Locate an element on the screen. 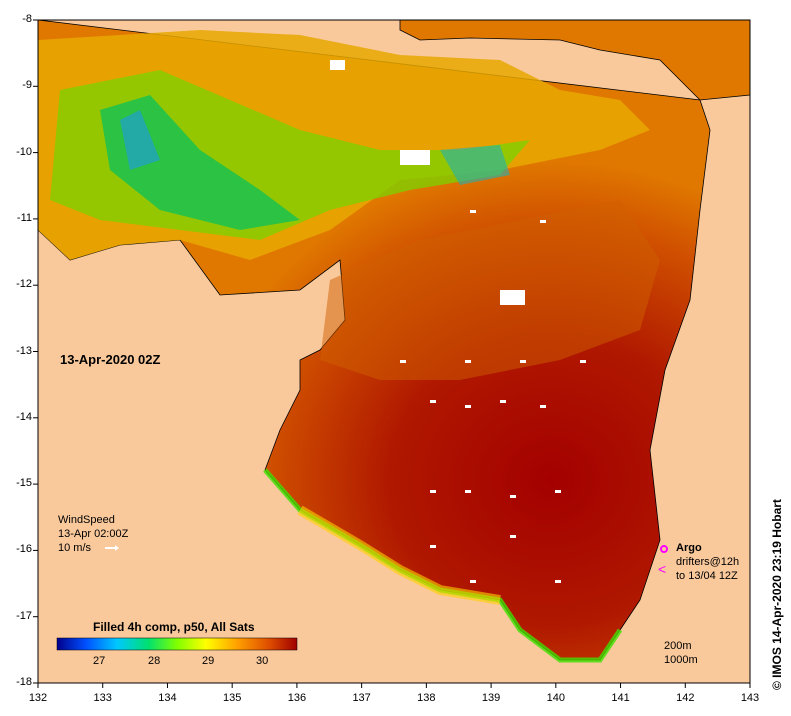 The width and height of the screenshot is (791, 716). x-tick-label: 138 is located at coordinates (426, 698).